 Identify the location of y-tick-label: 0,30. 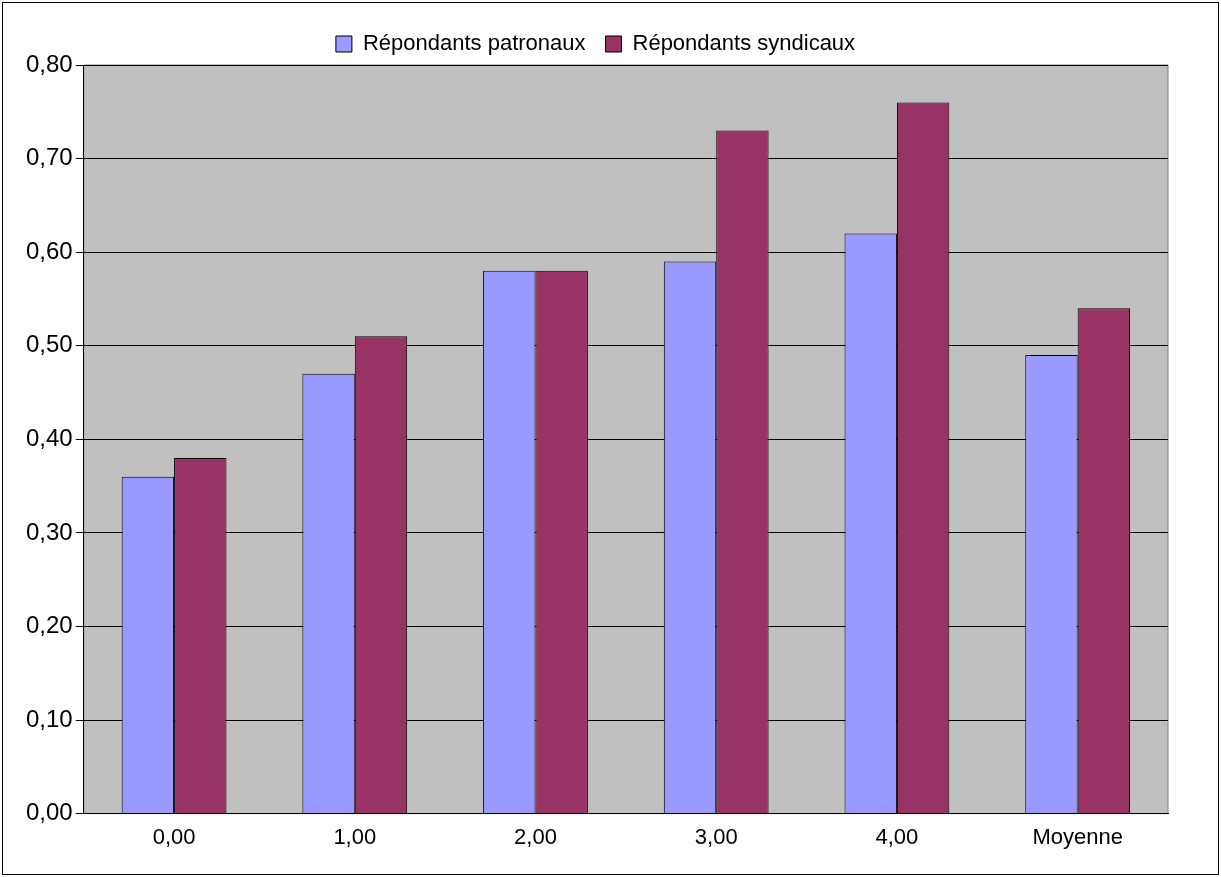
(49, 531).